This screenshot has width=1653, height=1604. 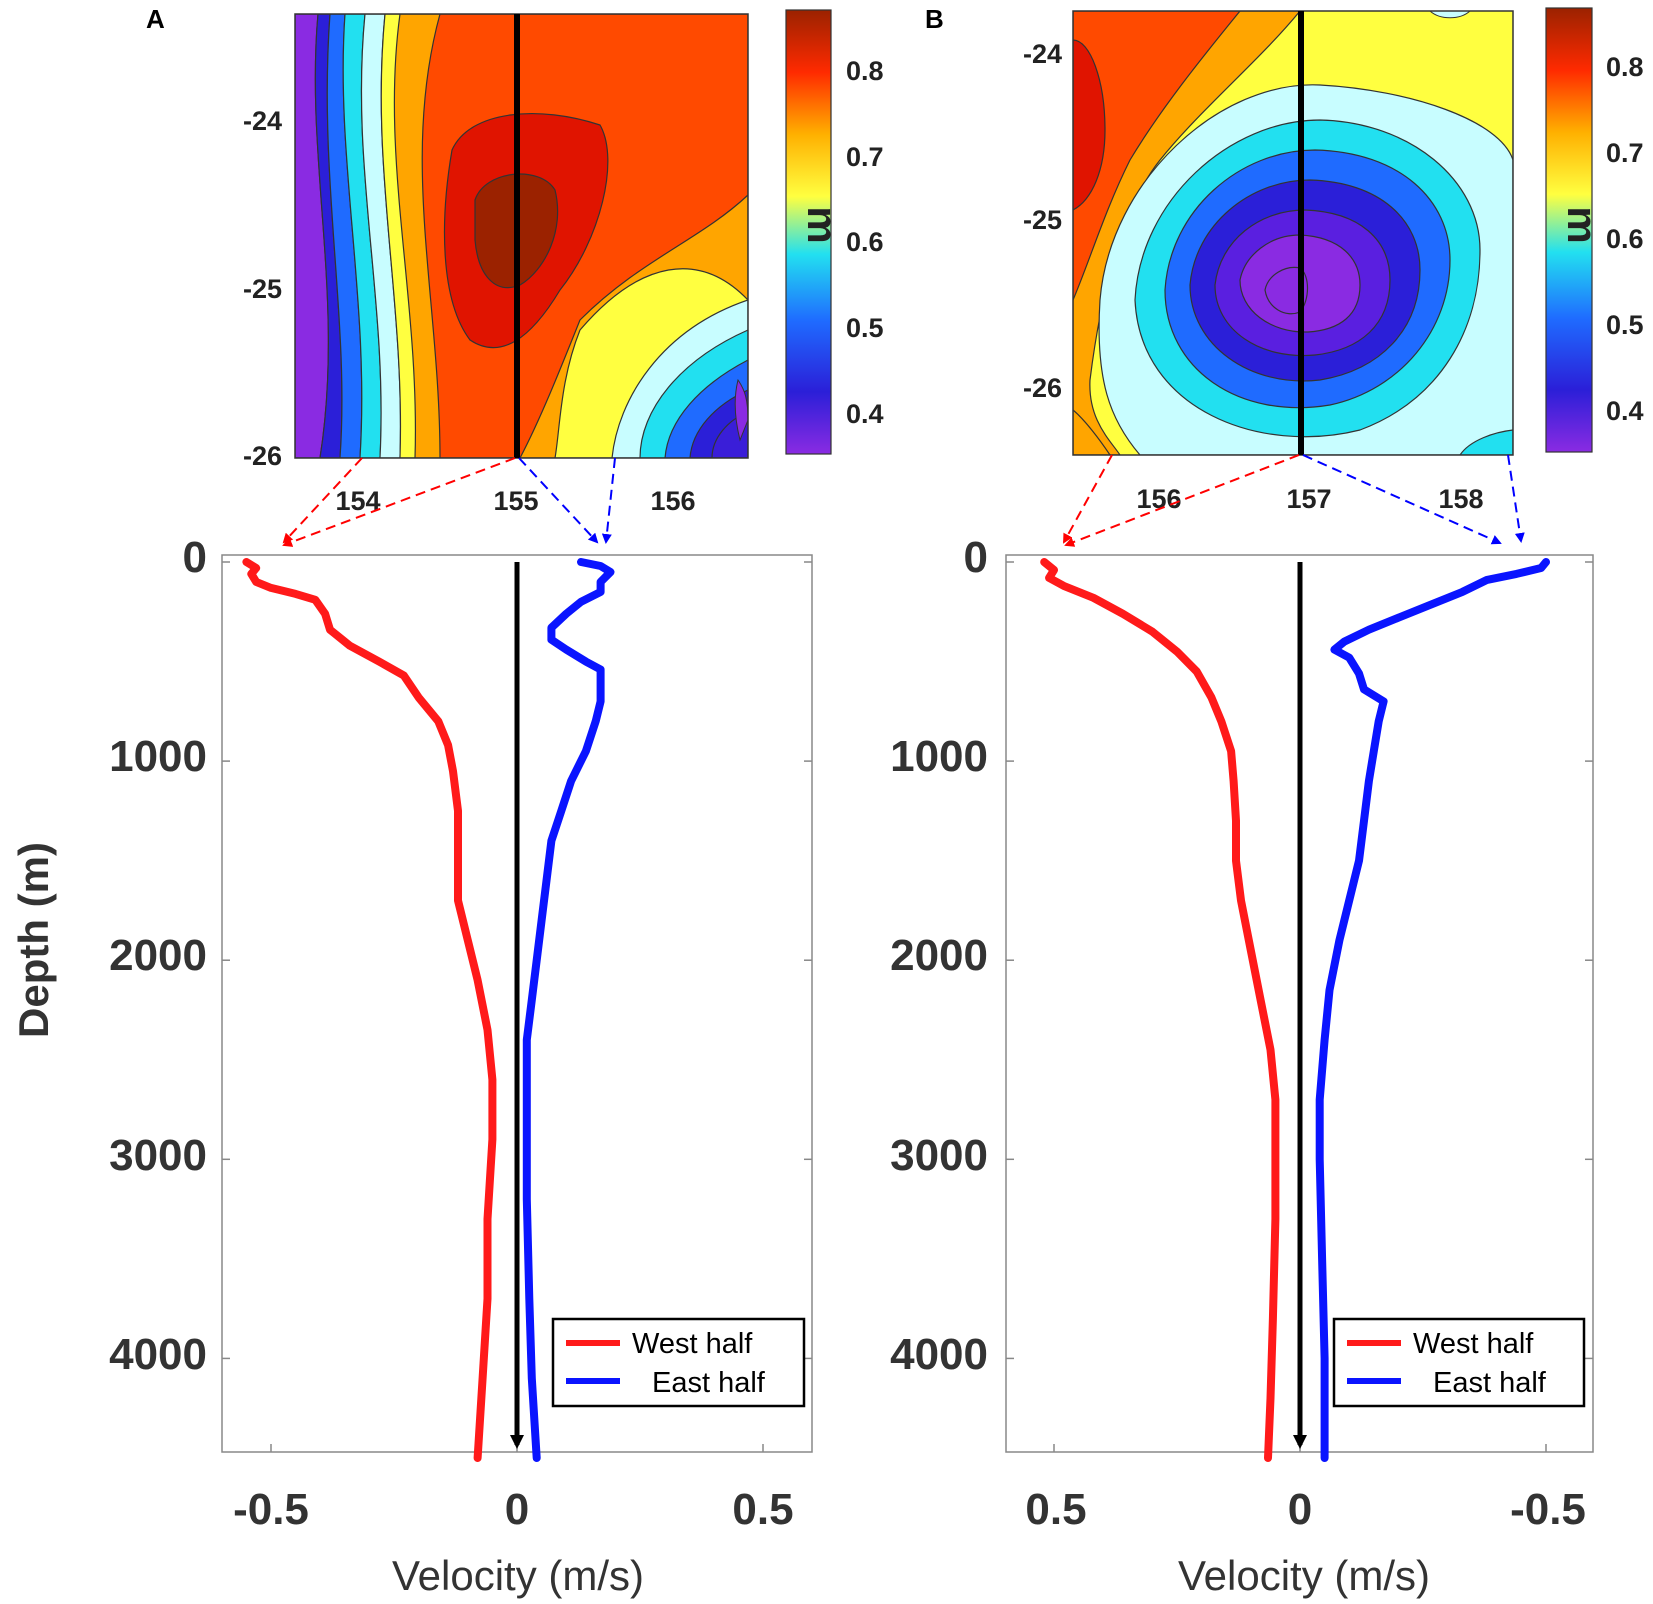 What do you see at coordinates (934, 19) in the screenshot?
I see `panel-b-letter: B` at bounding box center [934, 19].